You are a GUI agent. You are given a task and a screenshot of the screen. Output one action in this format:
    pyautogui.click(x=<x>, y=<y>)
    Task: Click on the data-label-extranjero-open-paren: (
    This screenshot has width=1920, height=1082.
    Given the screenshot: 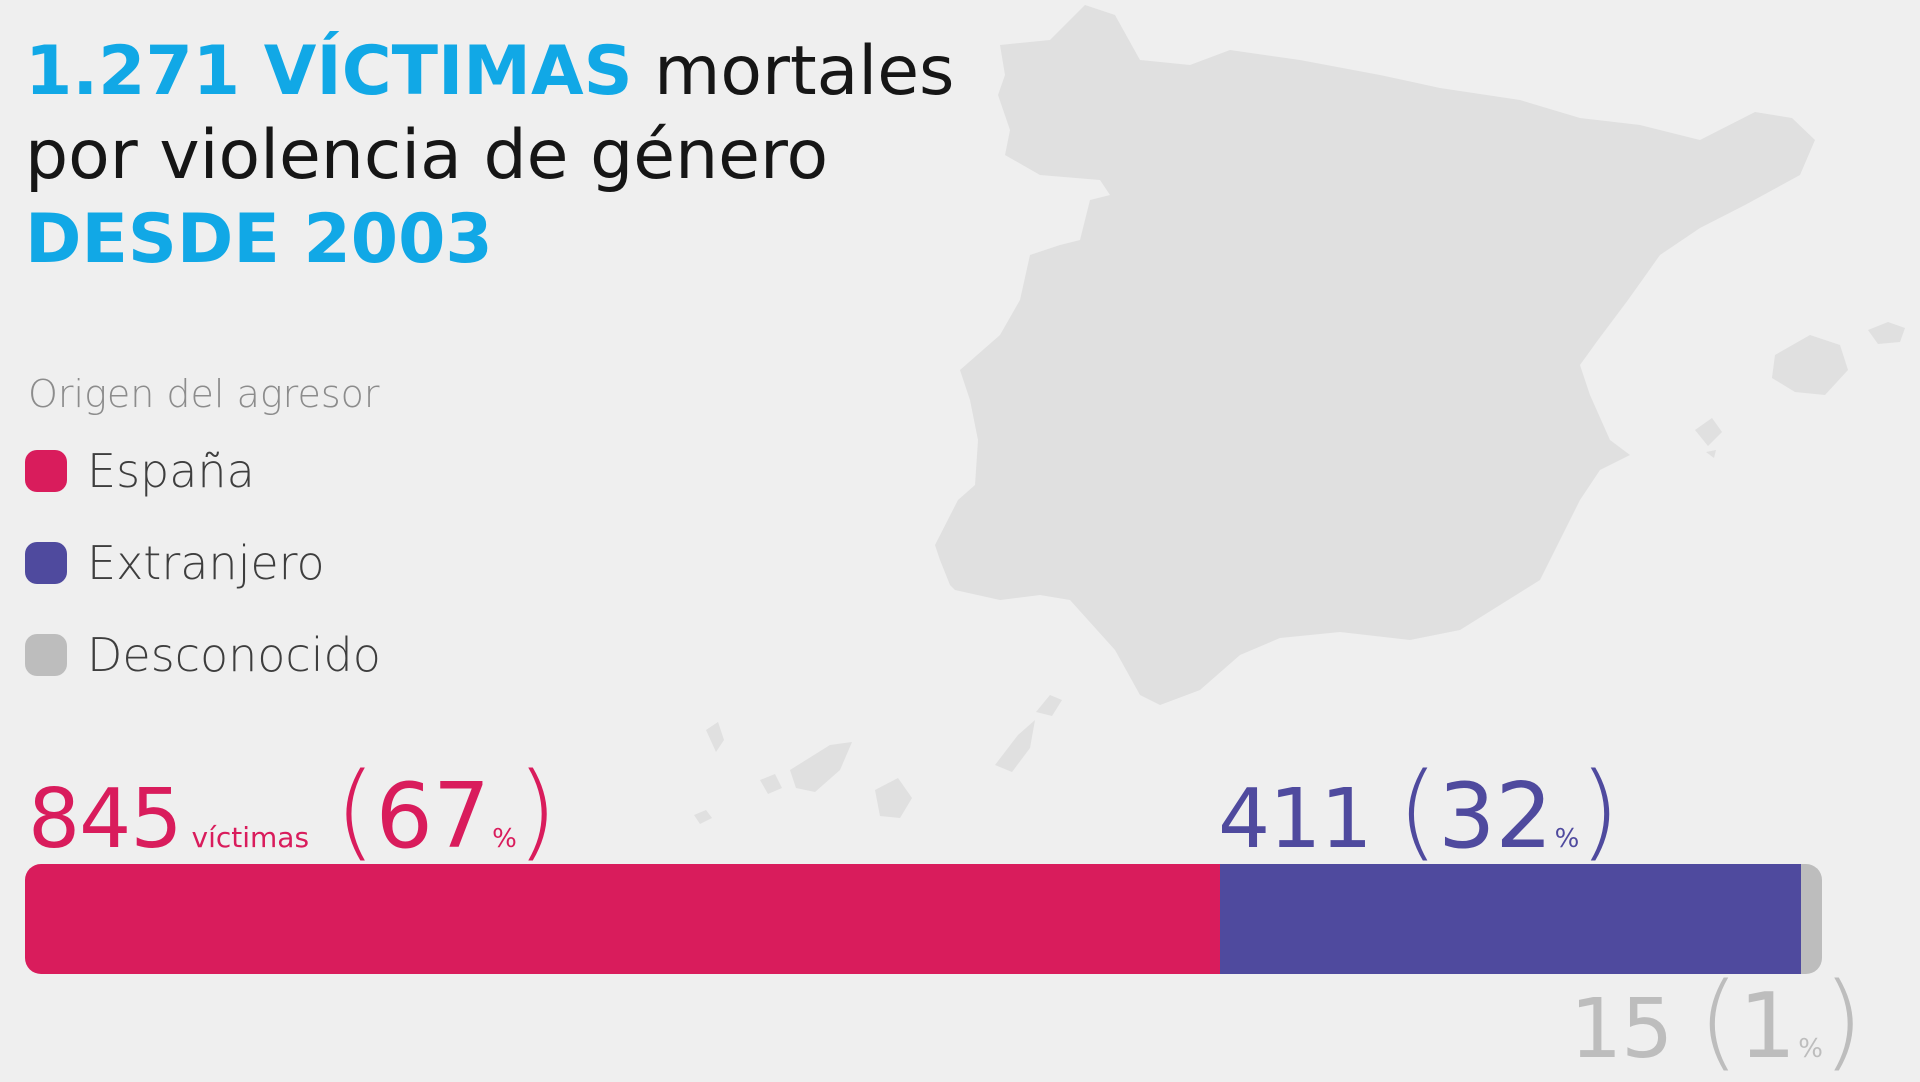 What is the action you would take?
    pyautogui.click(x=1418, y=811)
    